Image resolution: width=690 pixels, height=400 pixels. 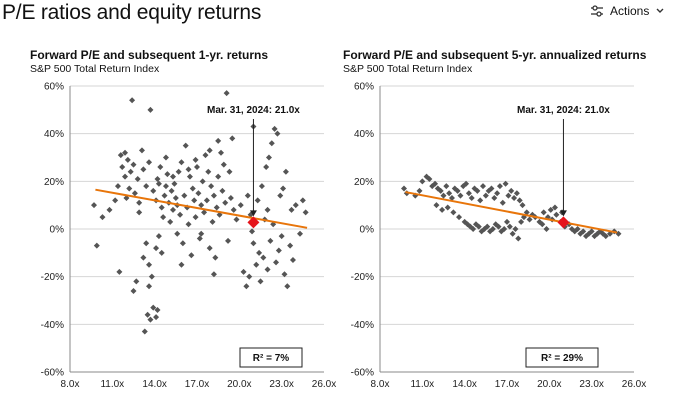 I want to click on current-point, so click(x=563, y=222).